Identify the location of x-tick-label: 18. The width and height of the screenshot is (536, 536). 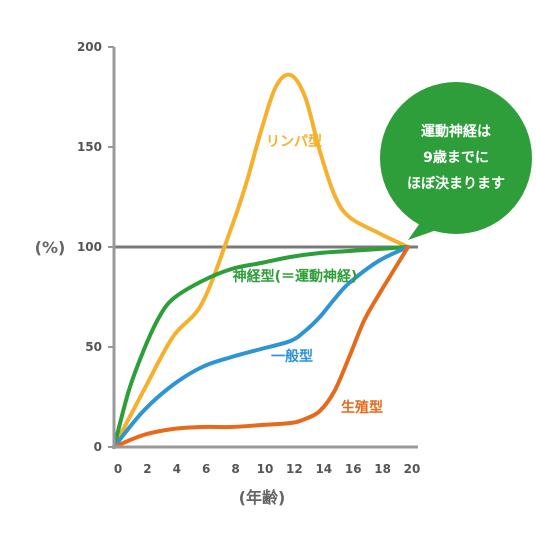
(382, 469).